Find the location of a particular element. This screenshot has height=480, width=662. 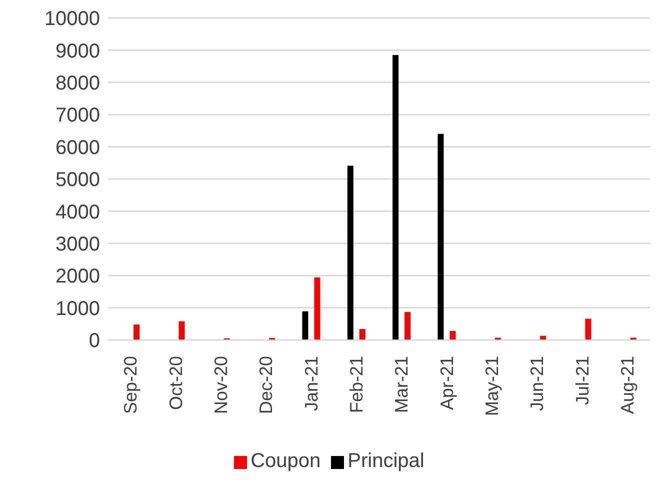

y-tick-label: 5000 is located at coordinates (78, 180).